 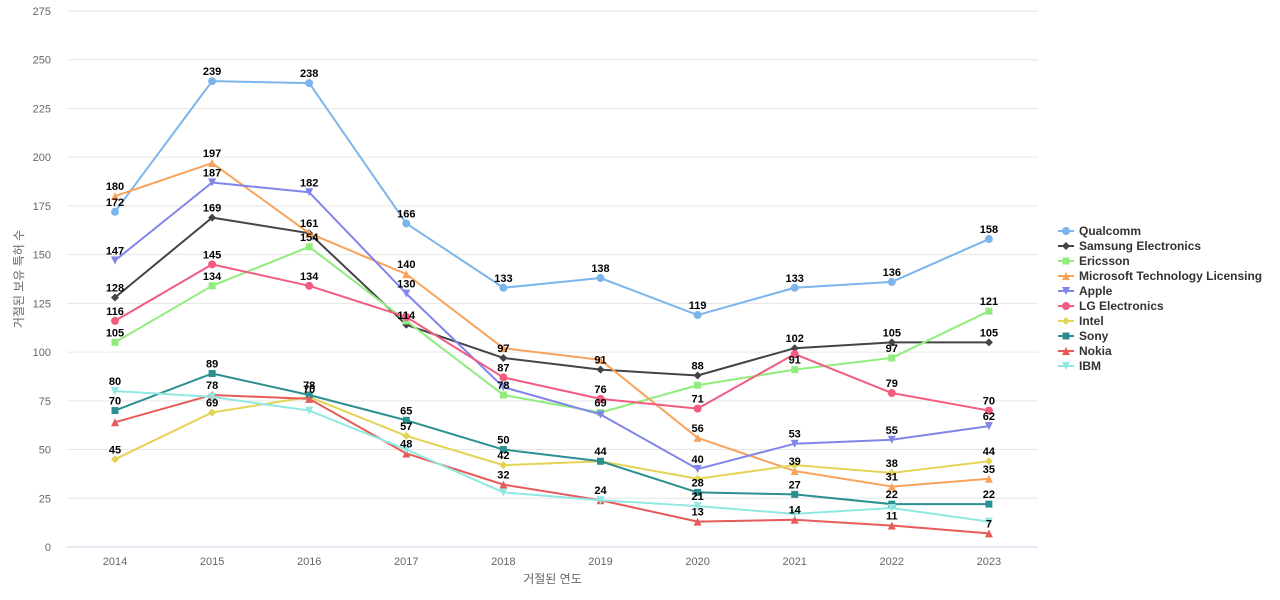 I want to click on data-label: 119, so click(x=698, y=306).